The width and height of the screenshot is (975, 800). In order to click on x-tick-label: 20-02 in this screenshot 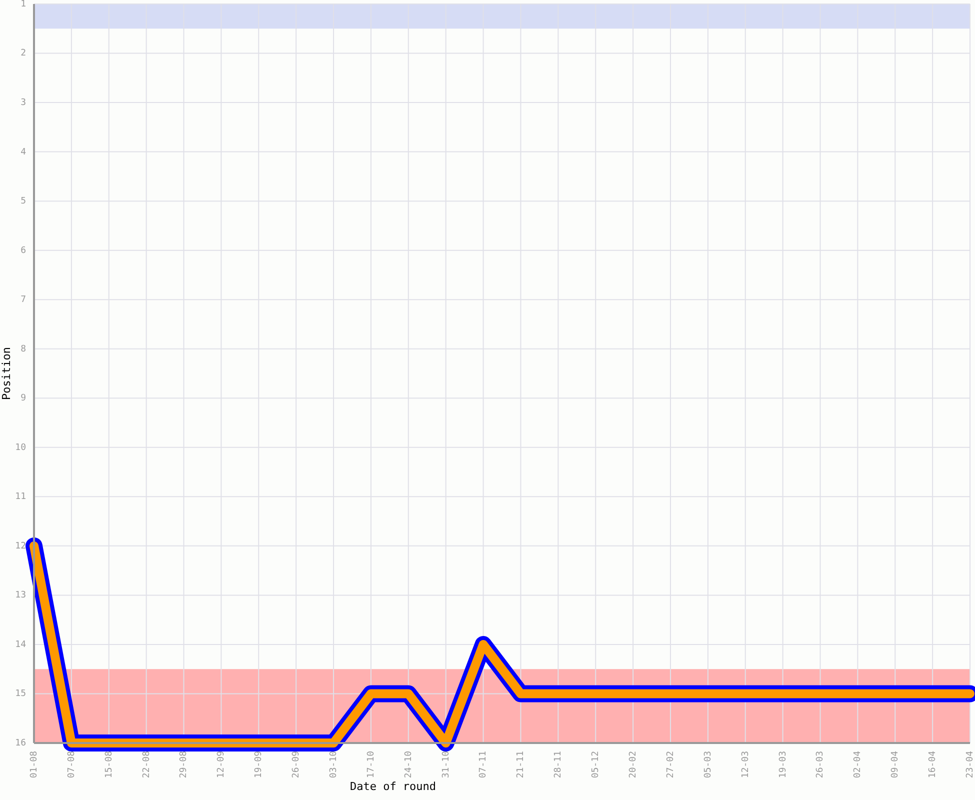, I will do `click(633, 764)`.